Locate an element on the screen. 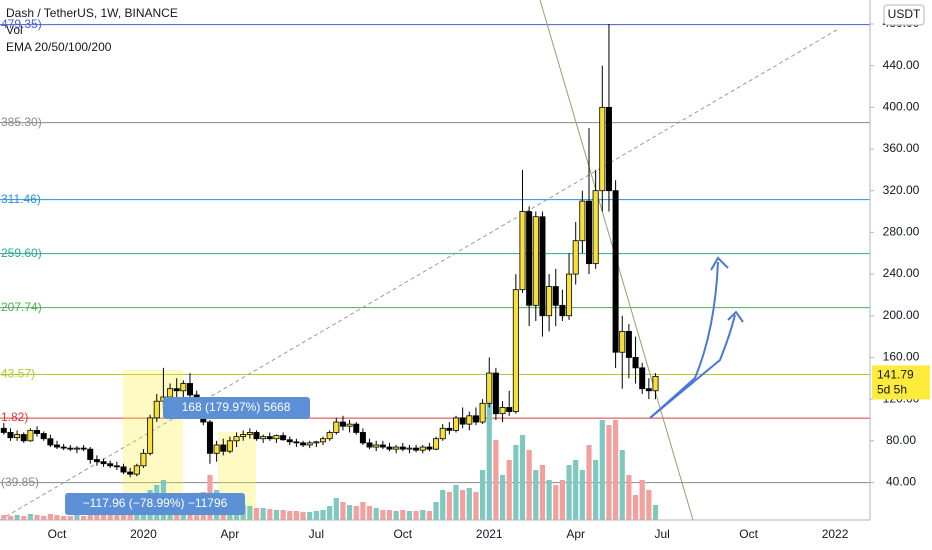 This screenshot has width=932, height=550. currency-button is located at coordinates (904, 15).